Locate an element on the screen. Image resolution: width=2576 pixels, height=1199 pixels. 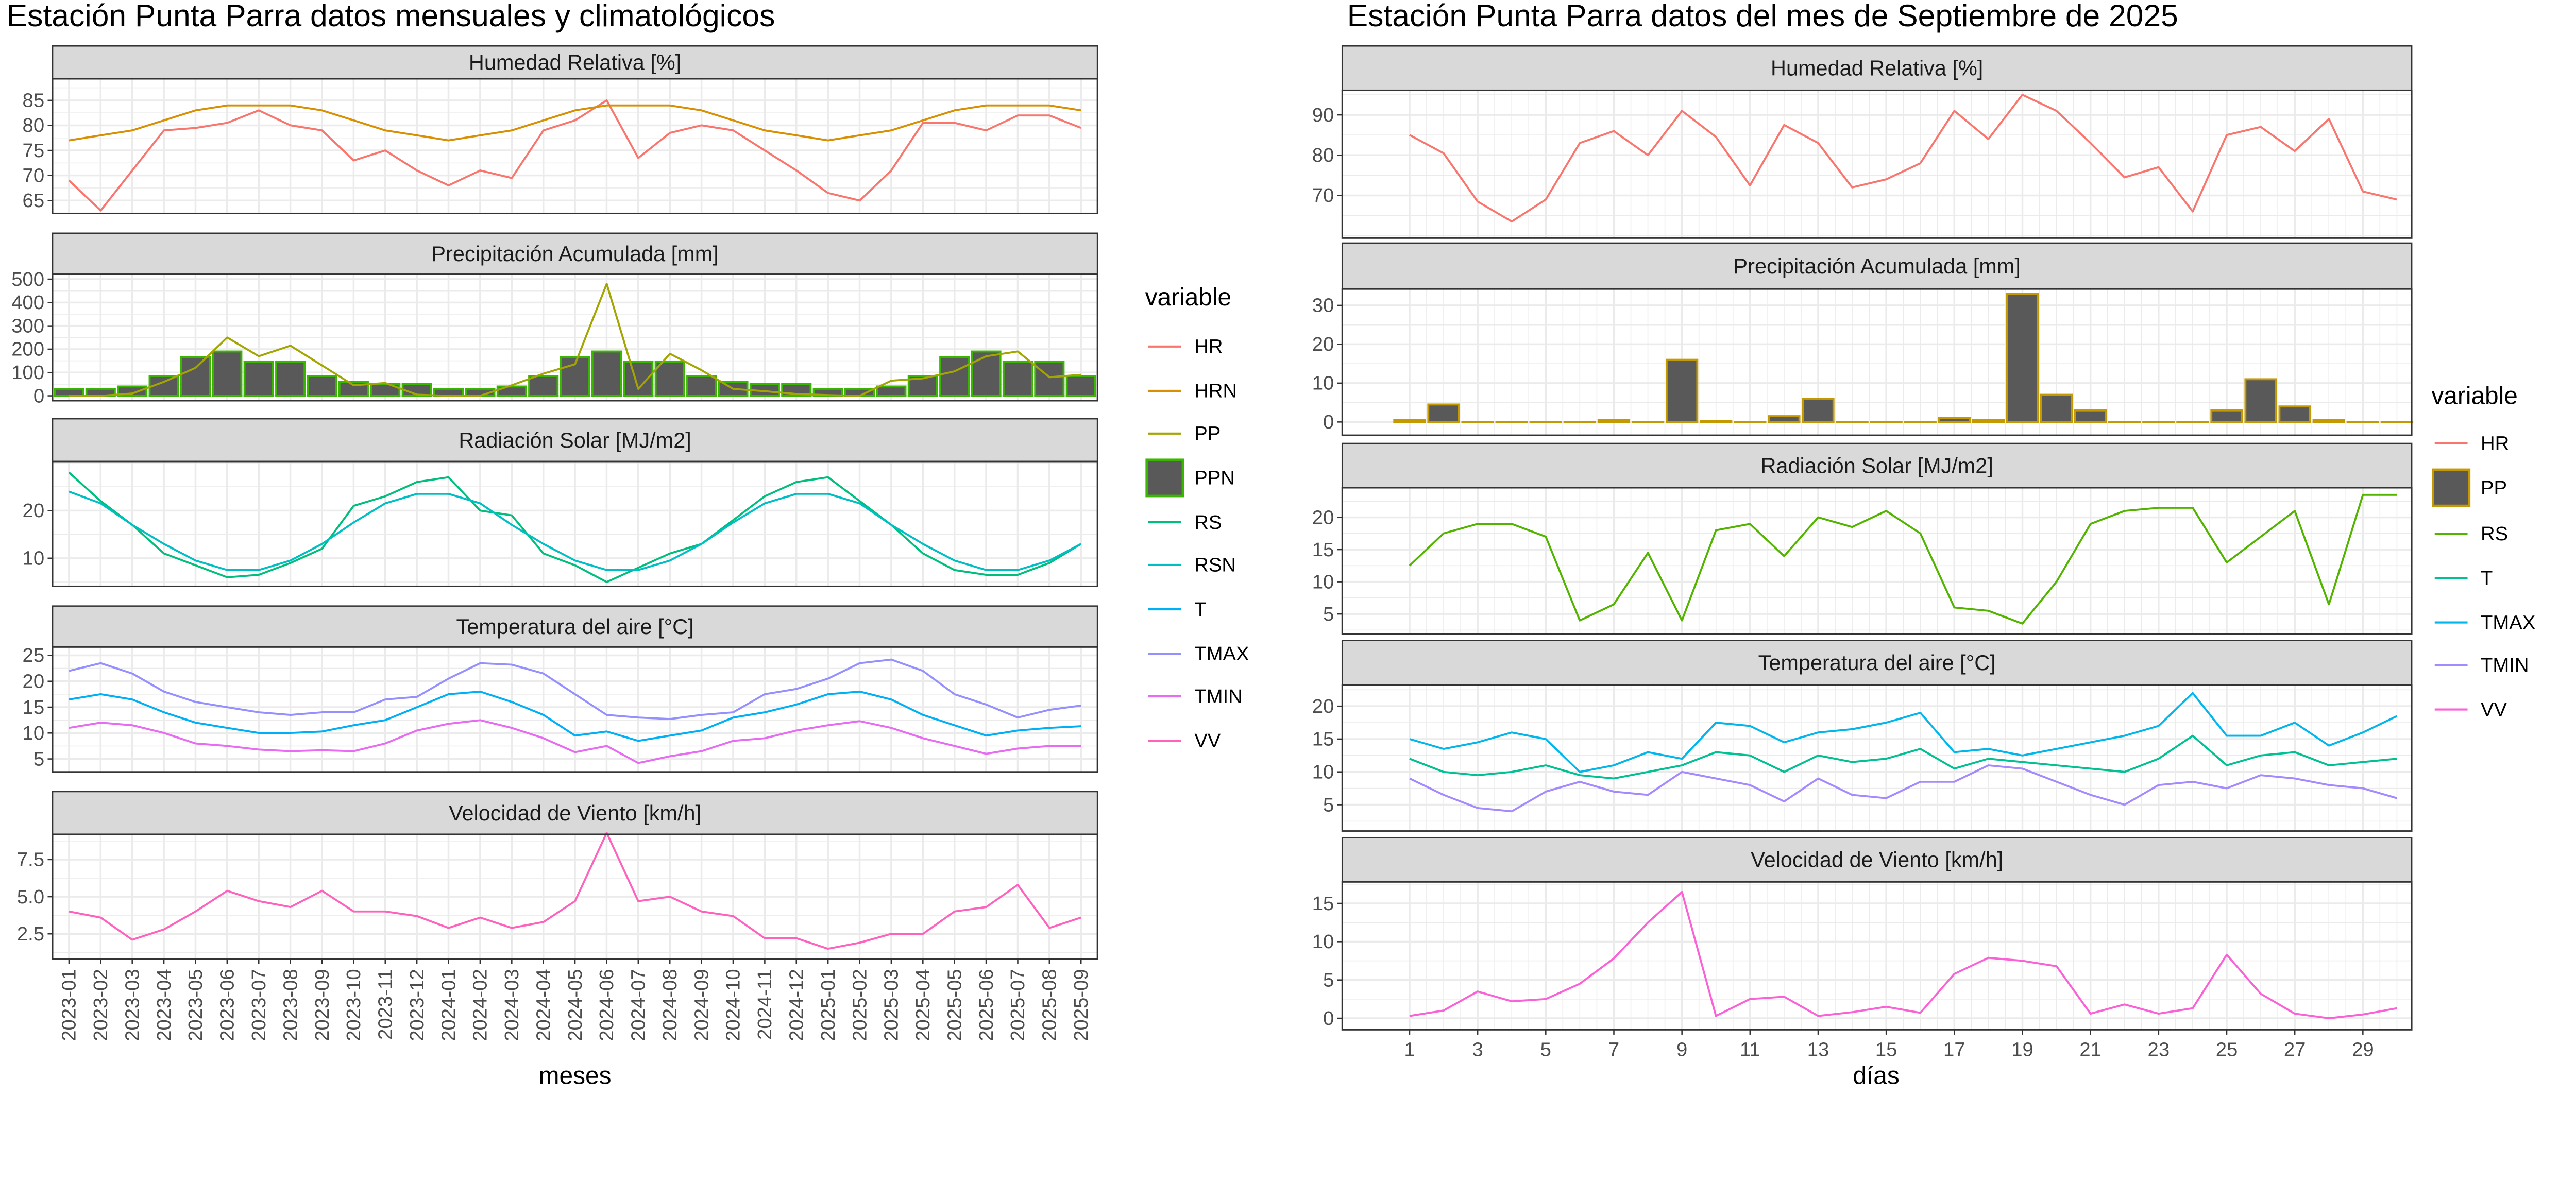
x-tick-label: 2024-12 is located at coordinates (797, 1005).